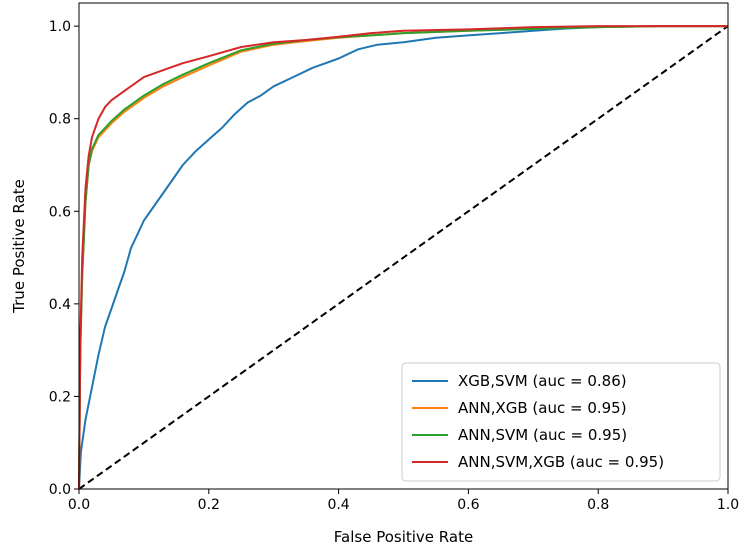  Describe the element at coordinates (60, 397) in the screenshot. I see `y-tick-label: 0.2` at that location.